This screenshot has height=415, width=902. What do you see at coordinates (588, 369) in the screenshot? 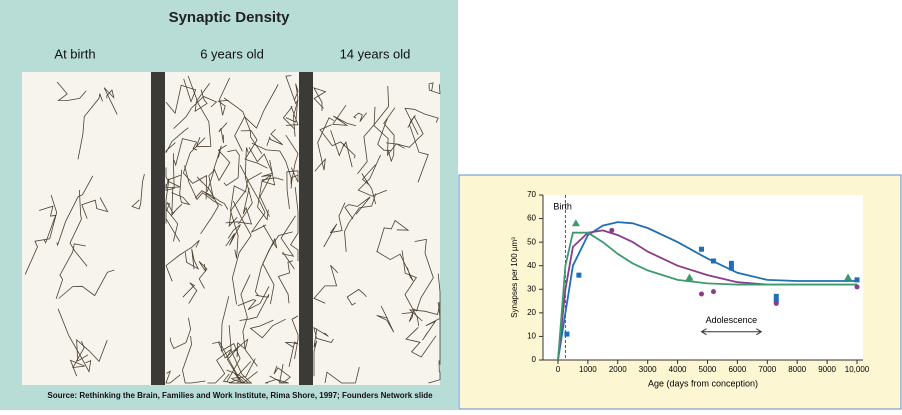
I see `x-tick-label: 1000` at bounding box center [588, 369].